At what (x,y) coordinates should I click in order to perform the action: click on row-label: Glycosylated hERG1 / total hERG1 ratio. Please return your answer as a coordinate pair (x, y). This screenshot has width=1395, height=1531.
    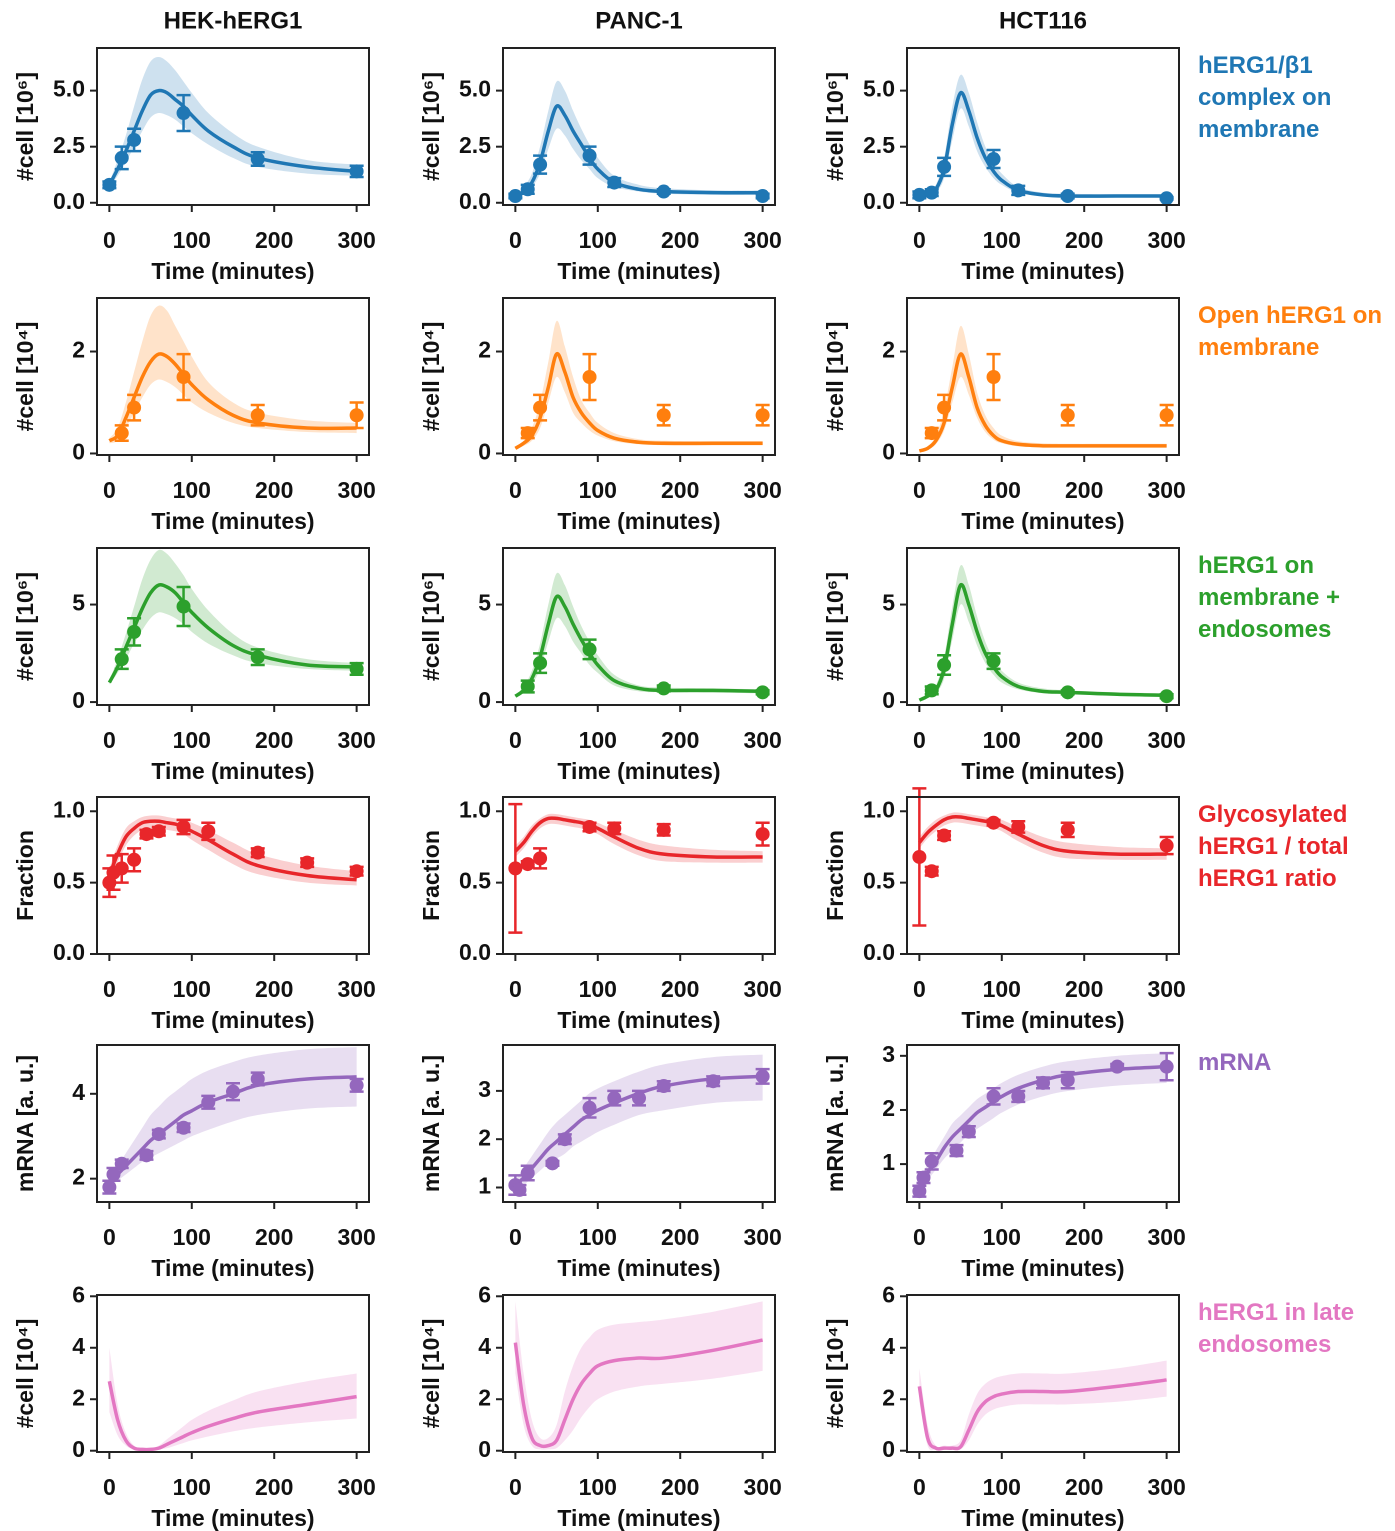
    Looking at the image, I should click on (1273, 846).